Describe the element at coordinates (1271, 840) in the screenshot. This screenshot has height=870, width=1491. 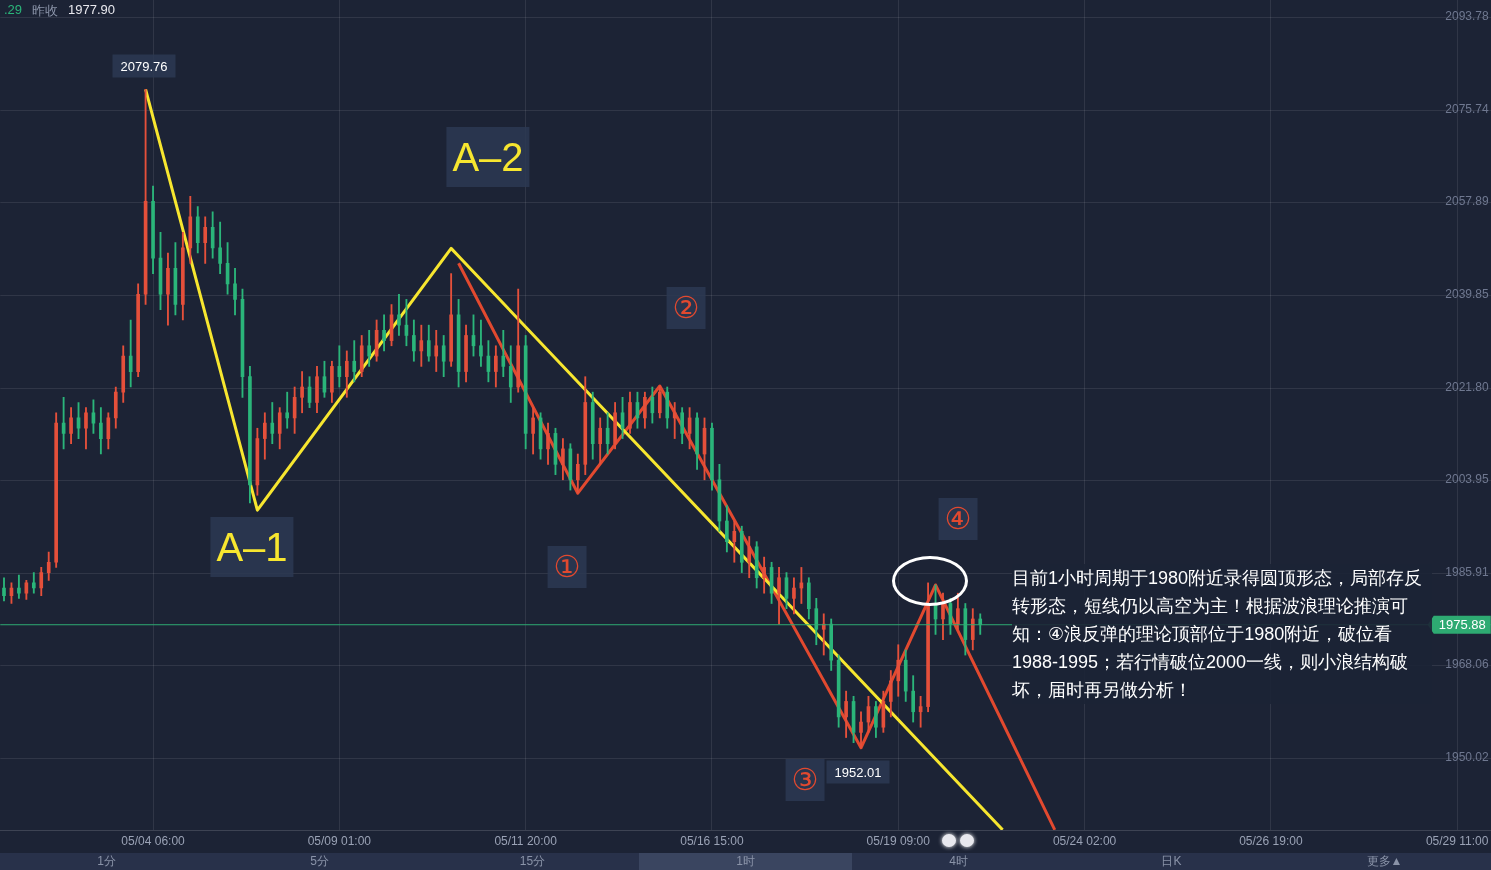
I see `x-tick-label: 05/26 19:00` at that location.